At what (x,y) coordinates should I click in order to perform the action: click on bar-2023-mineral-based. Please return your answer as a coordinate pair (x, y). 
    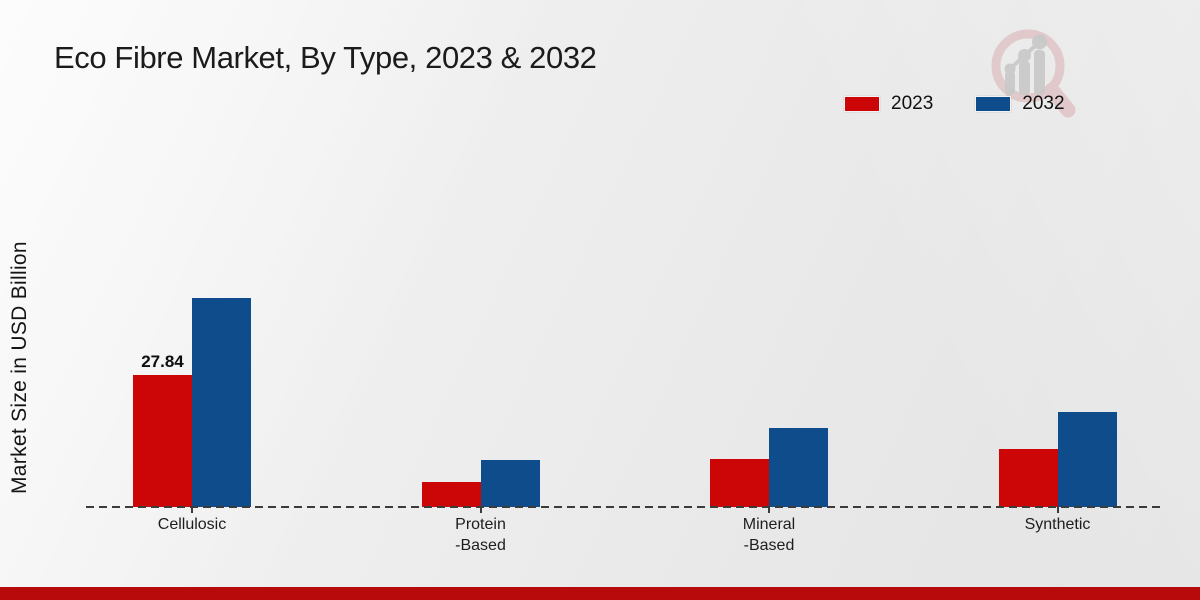
    Looking at the image, I should click on (739, 483).